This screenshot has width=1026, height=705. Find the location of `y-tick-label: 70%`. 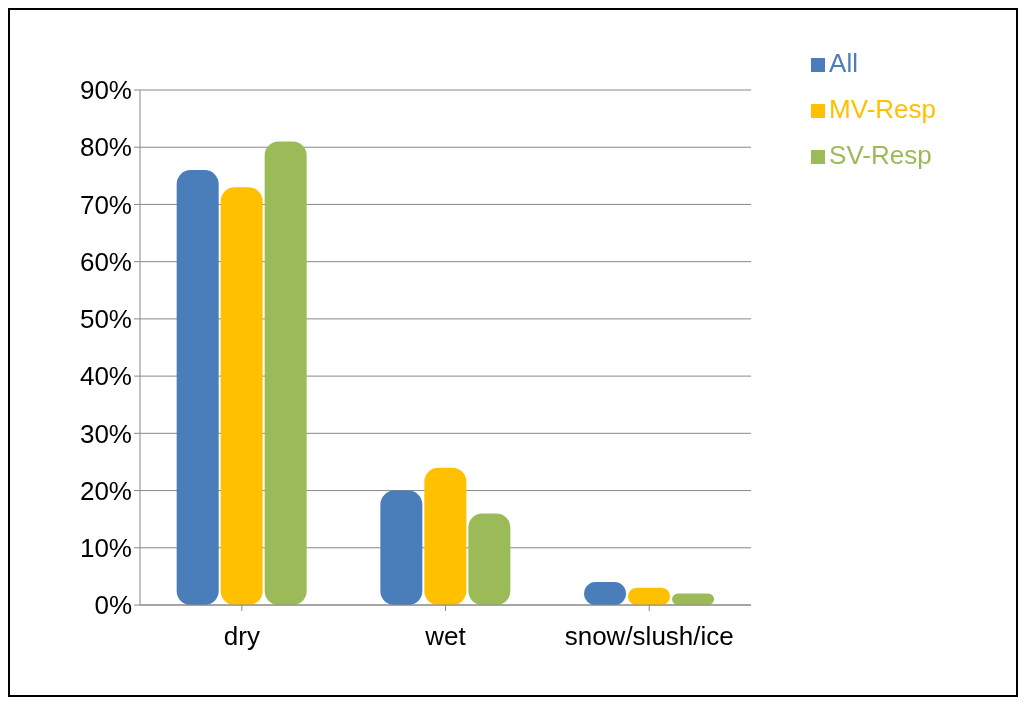

y-tick-label: 70% is located at coordinates (105, 204).